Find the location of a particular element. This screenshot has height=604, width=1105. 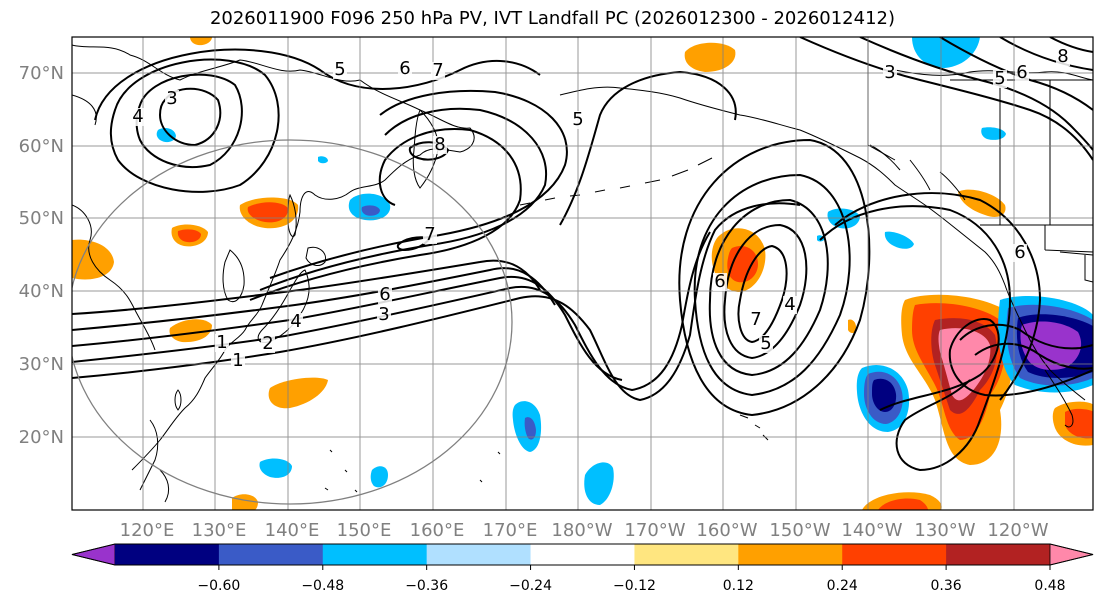

coast-japan-hokkaido is located at coordinates (316, 256).